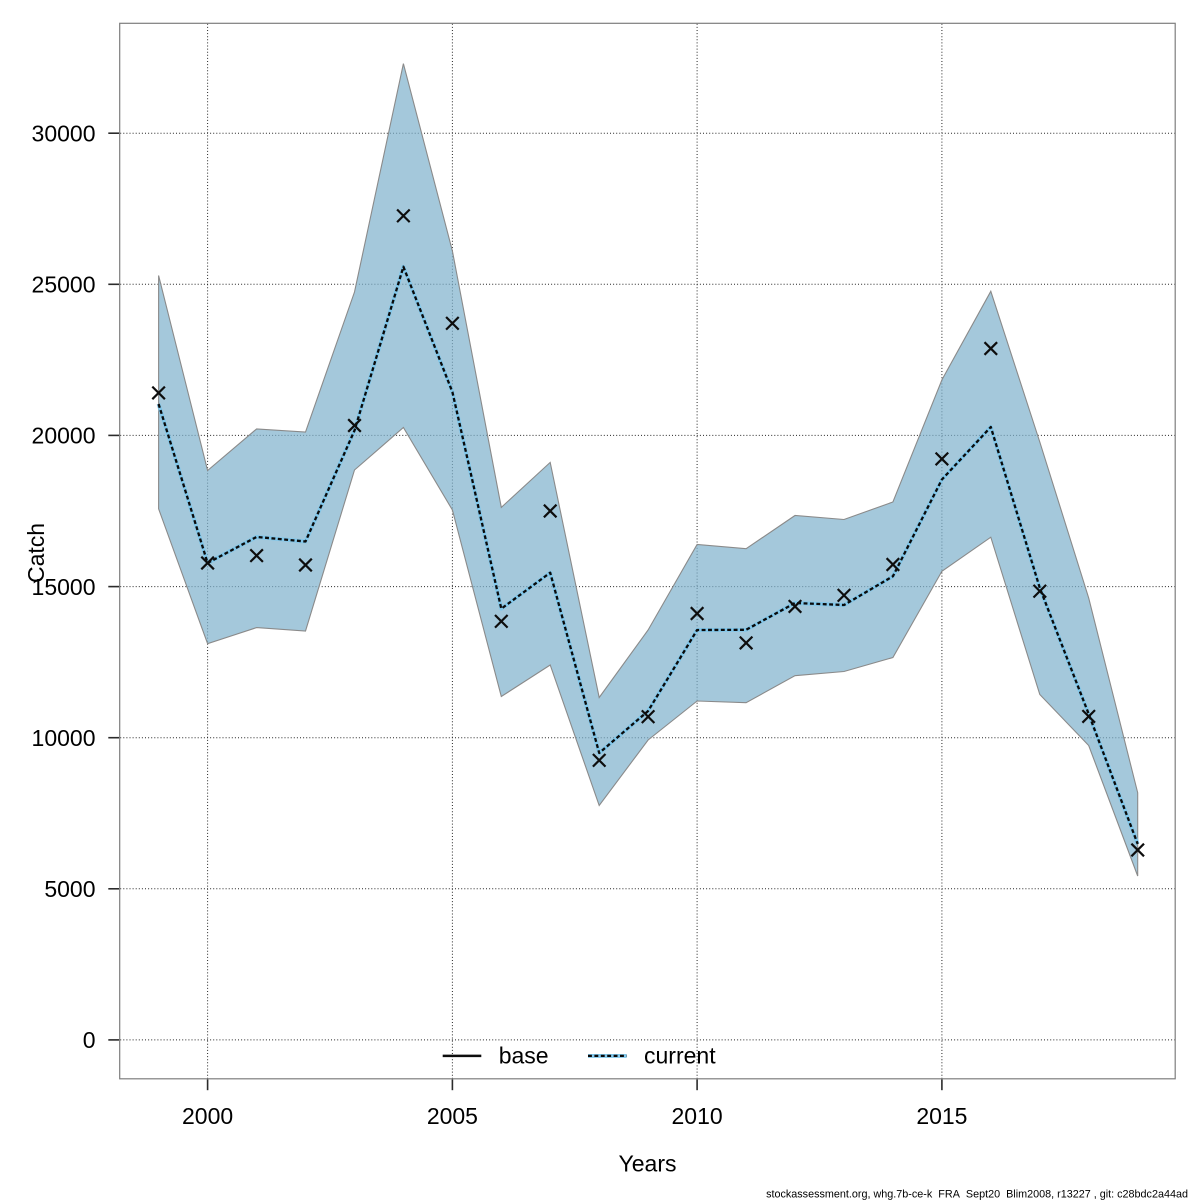 This screenshot has width=1200, height=1200. What do you see at coordinates (207, 1116) in the screenshot?
I see `svg-text: 2000` at bounding box center [207, 1116].